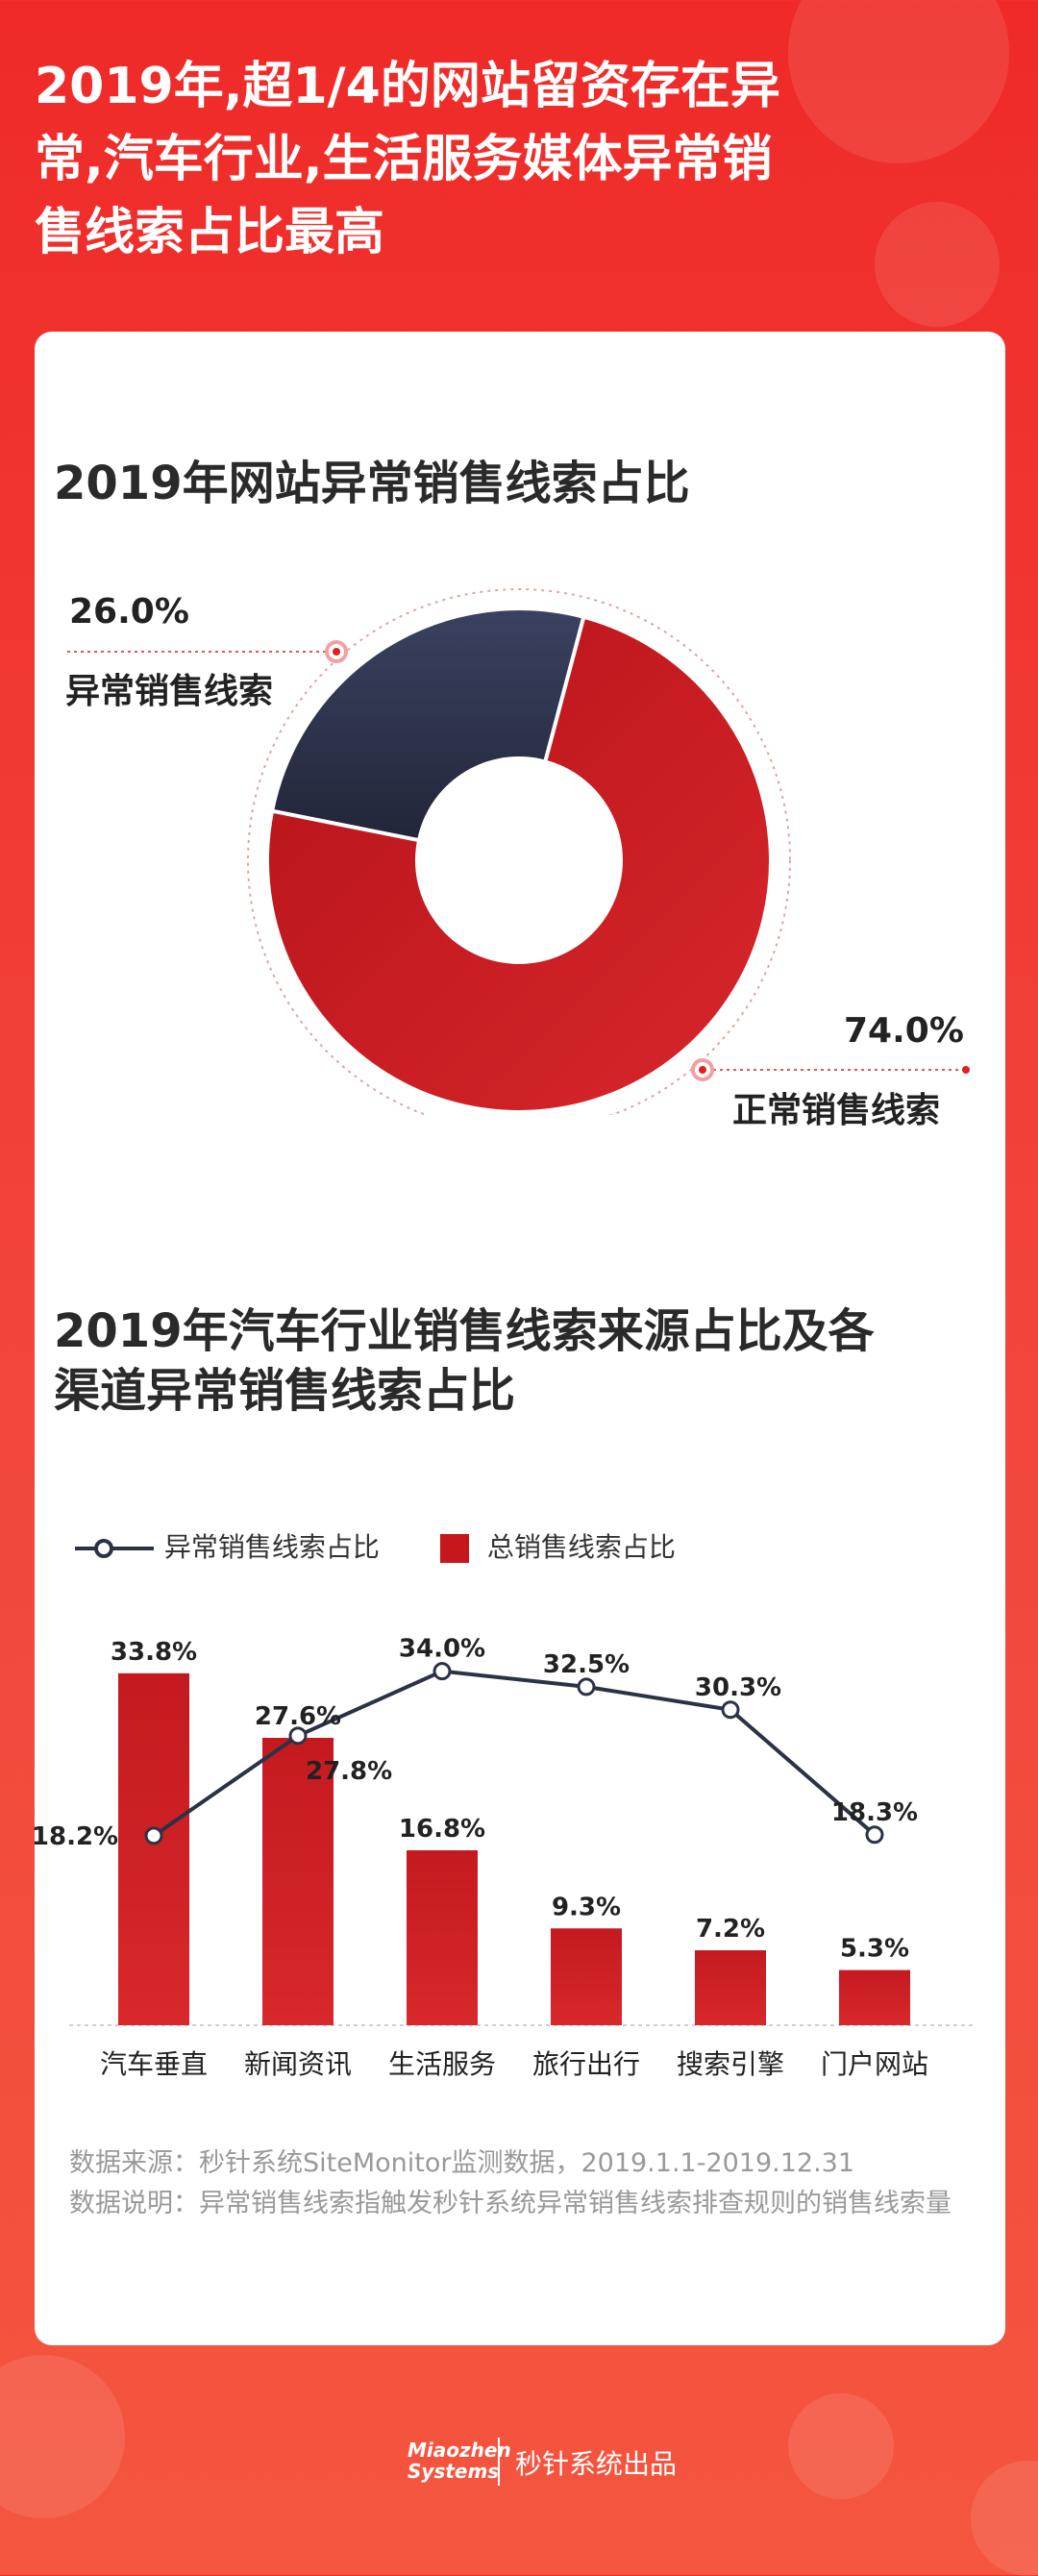  I want to click on bar-section-title-line: 渠道异常销售线索占比, so click(285, 1391).